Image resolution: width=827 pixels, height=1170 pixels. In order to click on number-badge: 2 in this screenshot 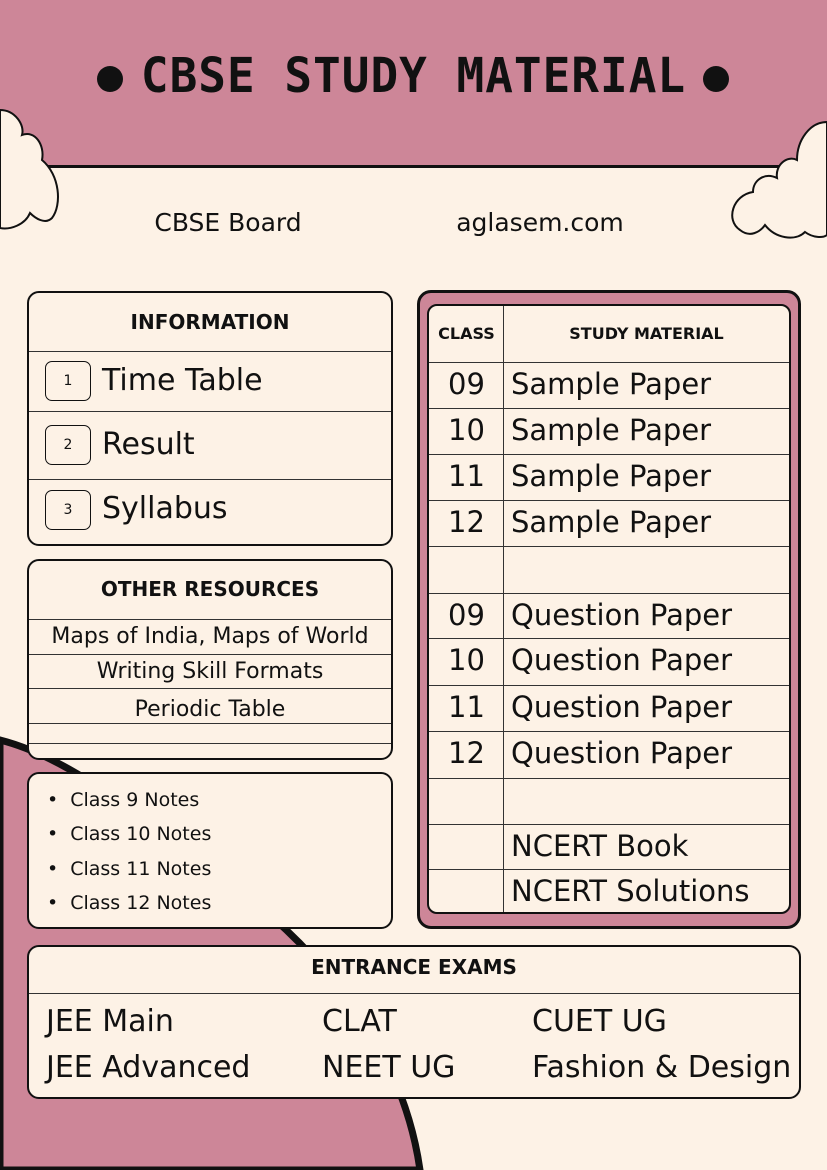, I will do `click(68, 445)`.